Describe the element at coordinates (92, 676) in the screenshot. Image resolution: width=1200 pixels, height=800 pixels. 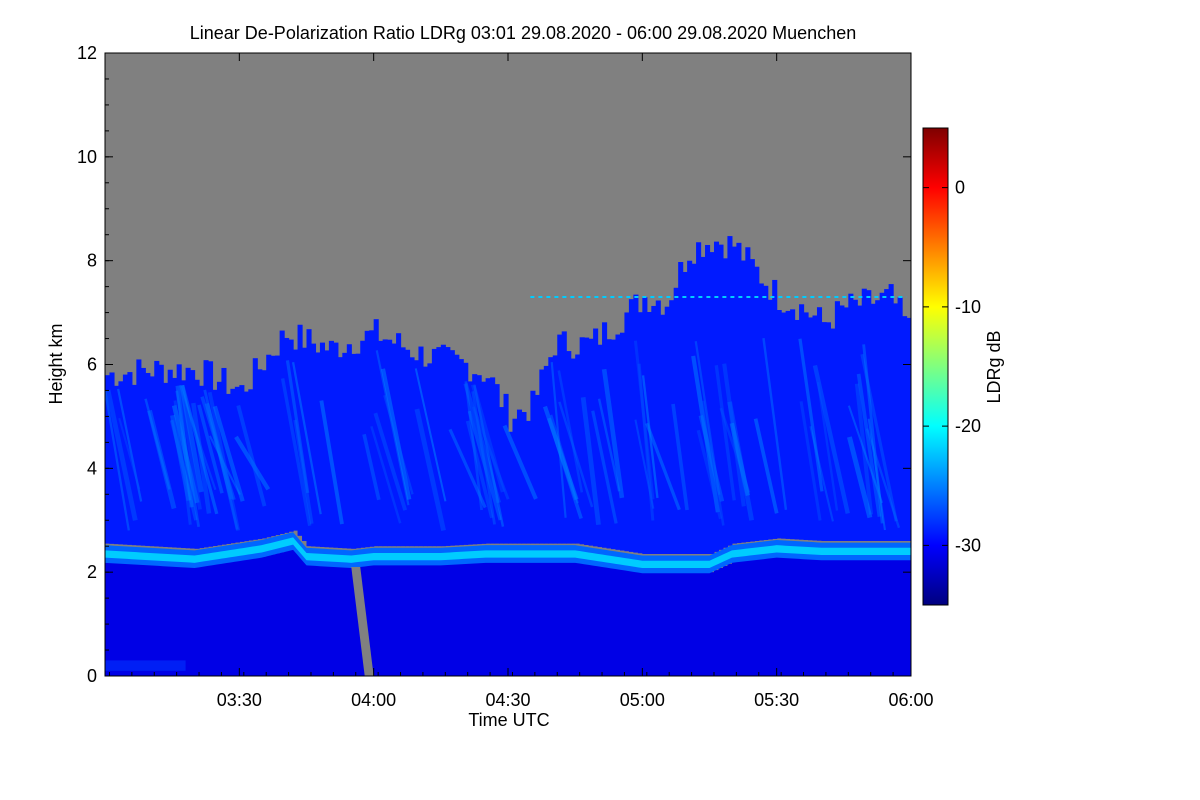
I see `y-tick-label: 0` at that location.